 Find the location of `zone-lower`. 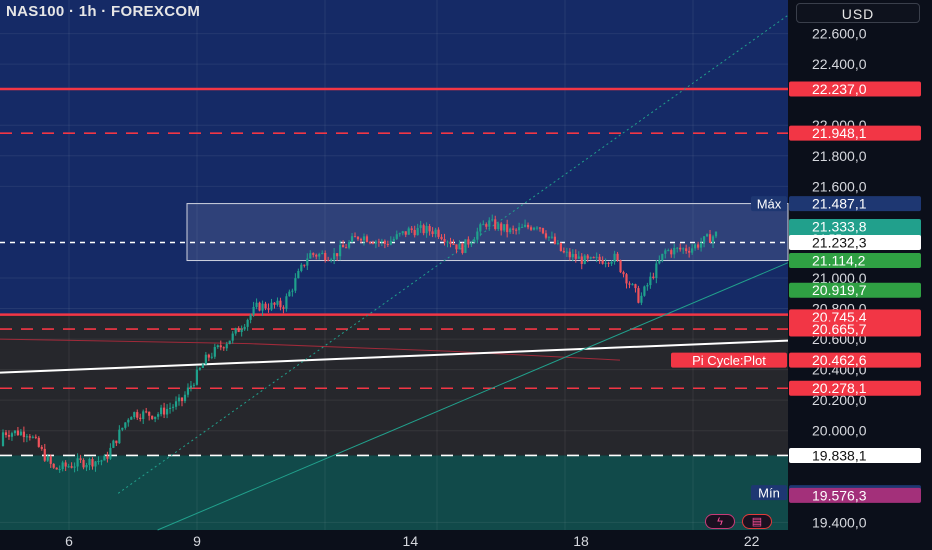

zone-lower is located at coordinates (394, 492).